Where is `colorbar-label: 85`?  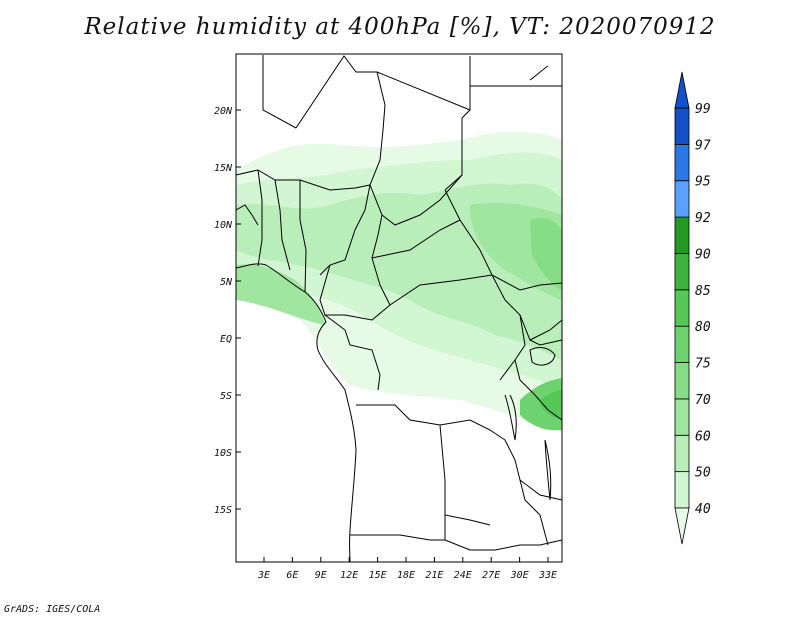
colorbar-label: 85 is located at coordinates (703, 291).